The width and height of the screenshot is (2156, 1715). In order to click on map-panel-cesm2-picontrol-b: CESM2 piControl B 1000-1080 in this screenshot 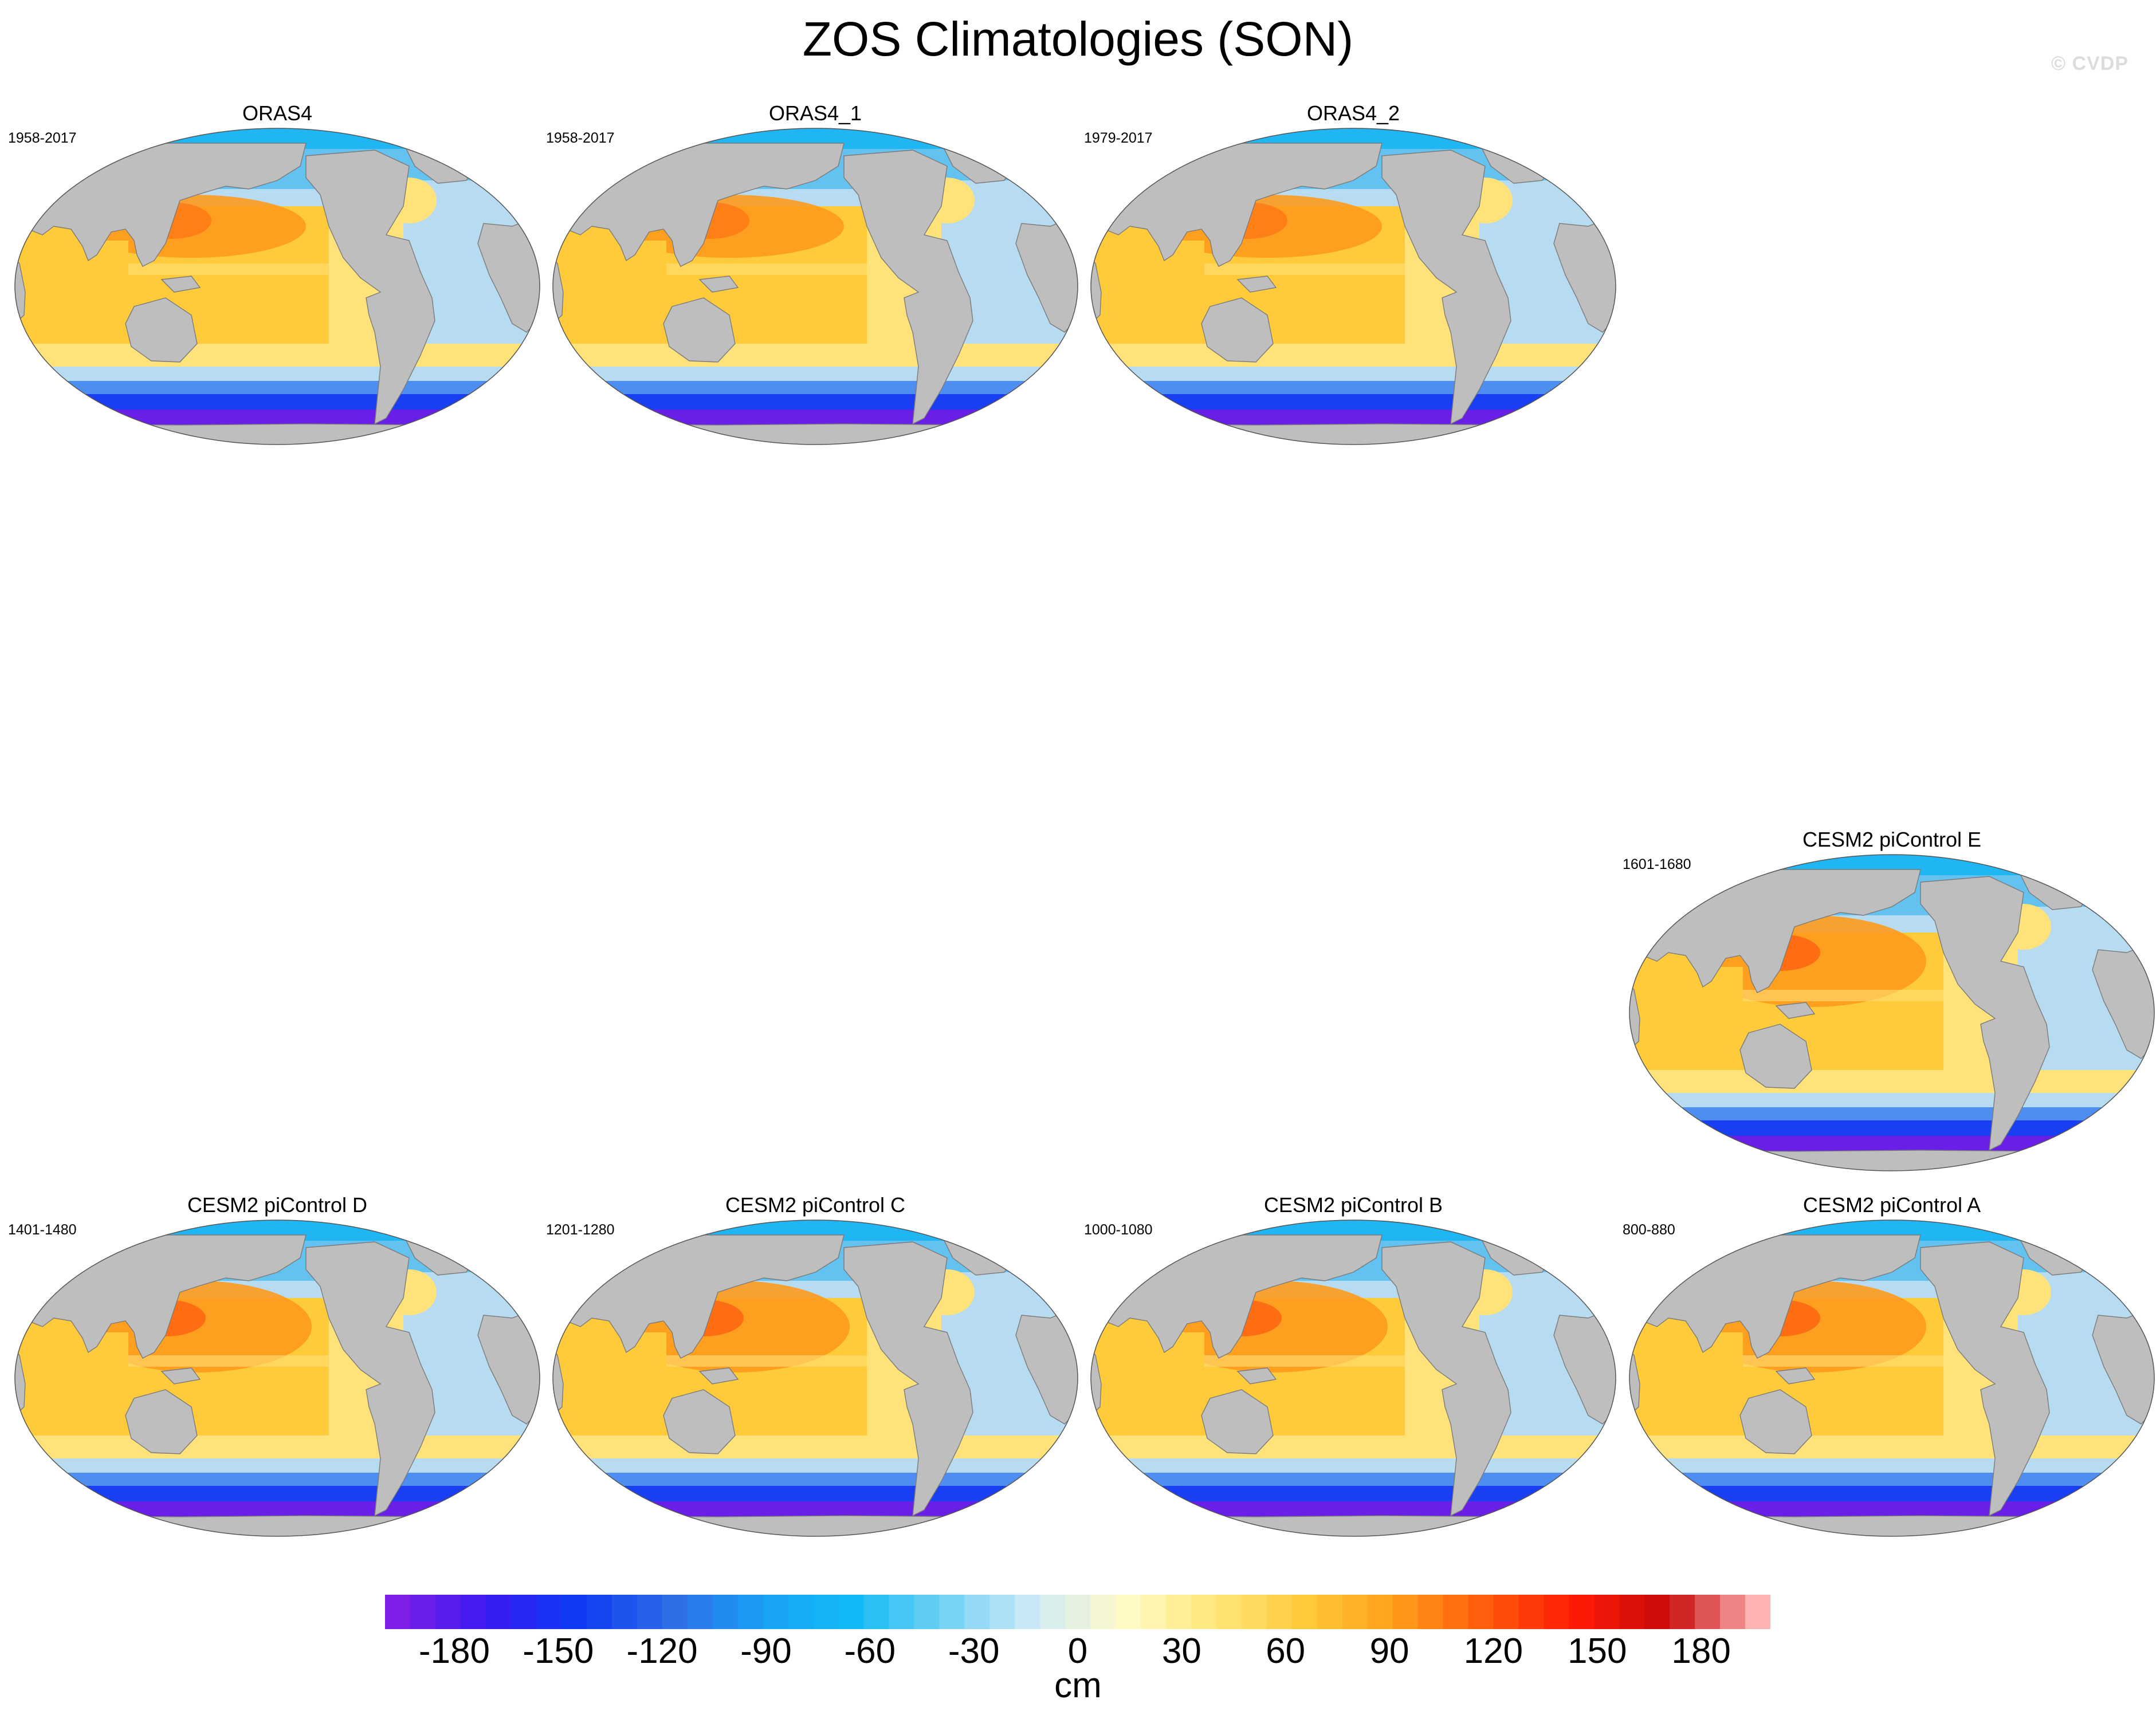, I will do `click(1353, 1365)`.